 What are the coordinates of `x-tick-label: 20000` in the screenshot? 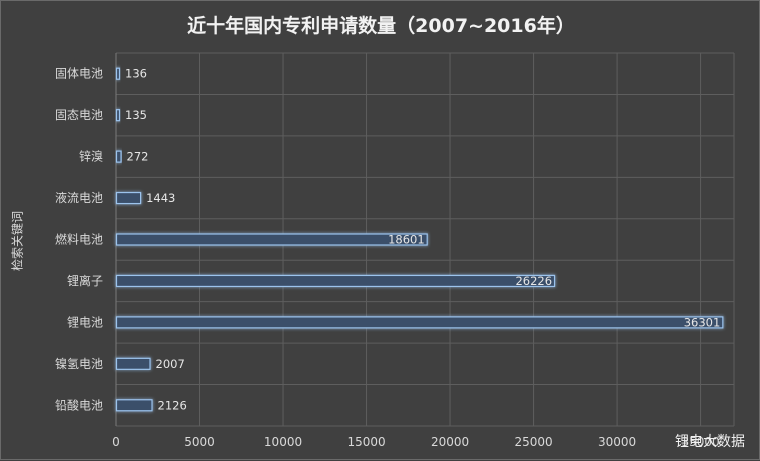 It's located at (450, 442).